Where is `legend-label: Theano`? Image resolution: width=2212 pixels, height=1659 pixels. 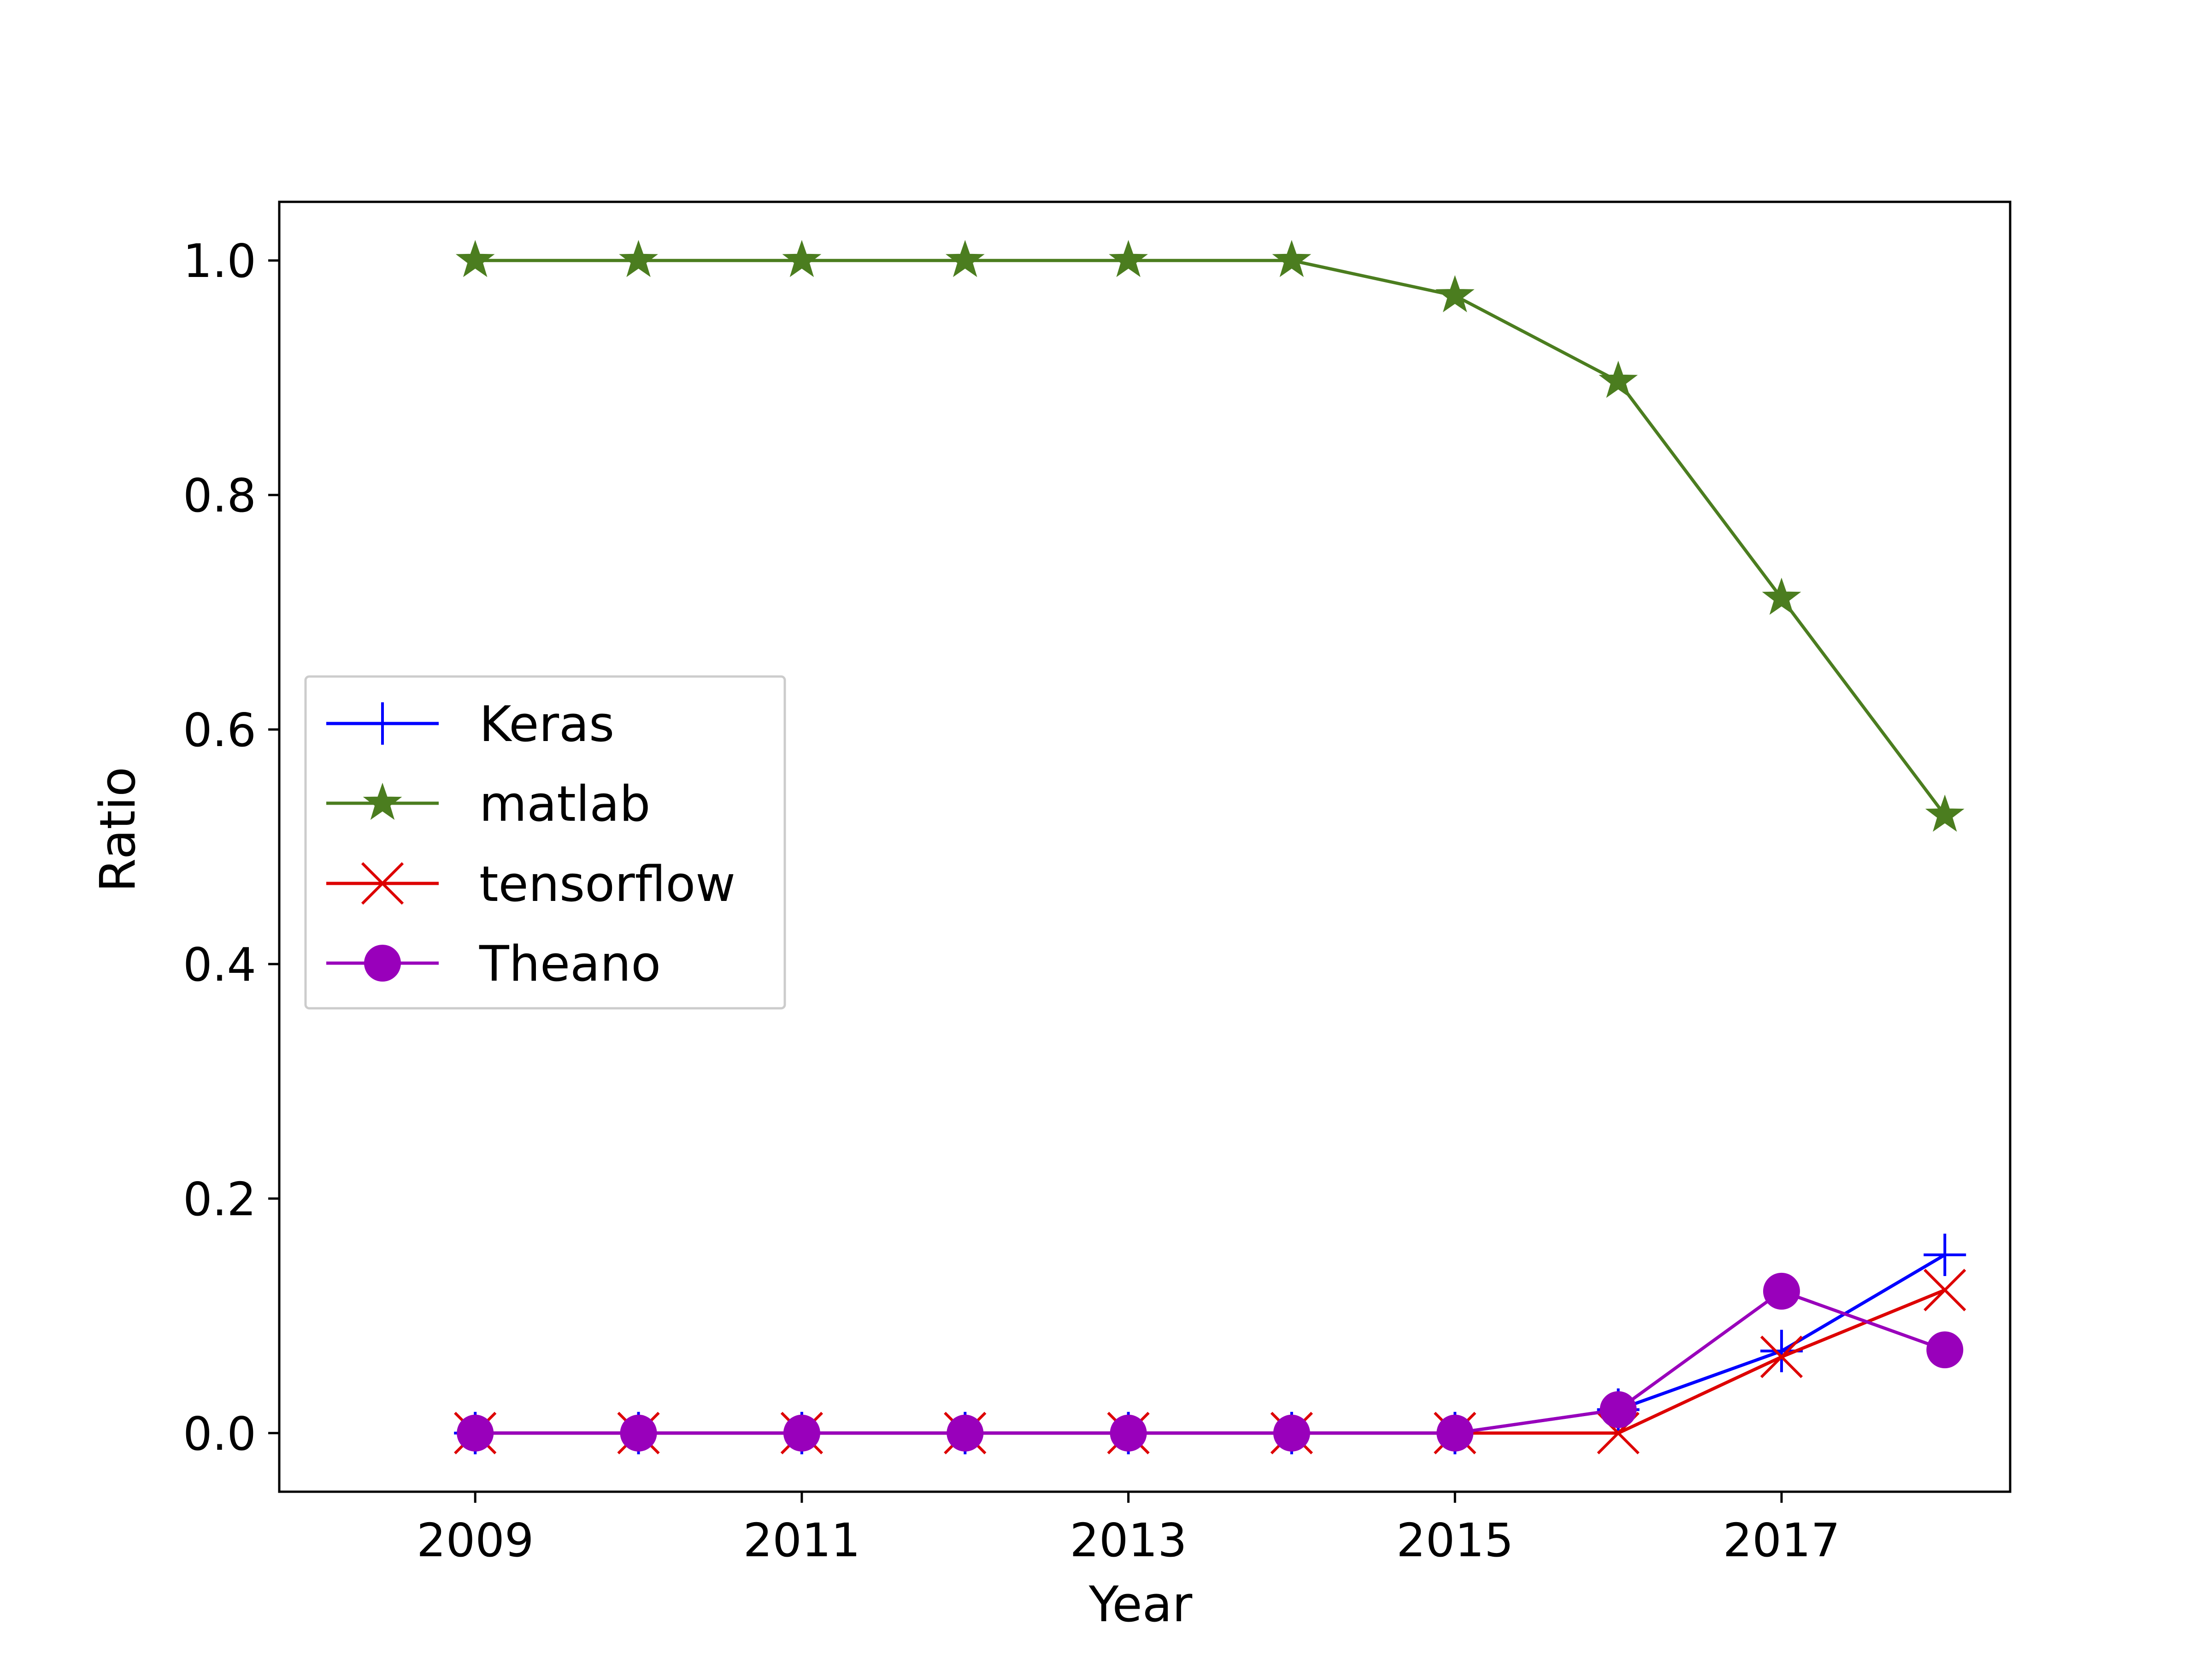 legend-label: Theano is located at coordinates (570, 963).